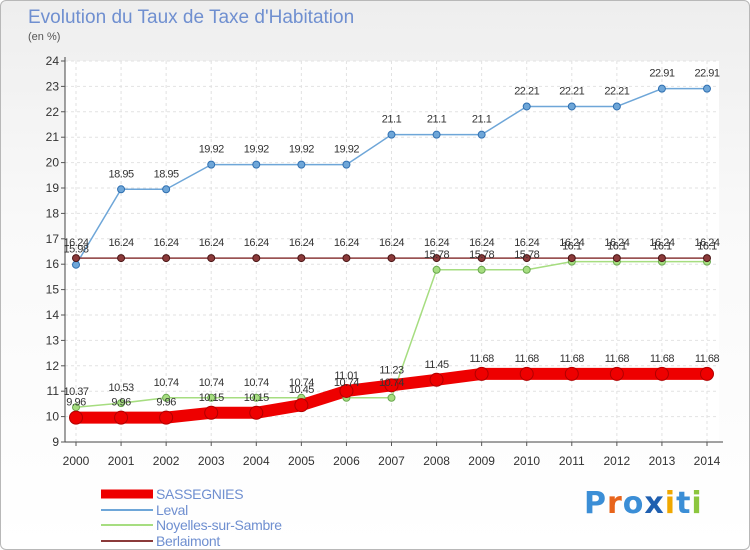  I want to click on legend-label-leval: Leval, so click(172, 509).